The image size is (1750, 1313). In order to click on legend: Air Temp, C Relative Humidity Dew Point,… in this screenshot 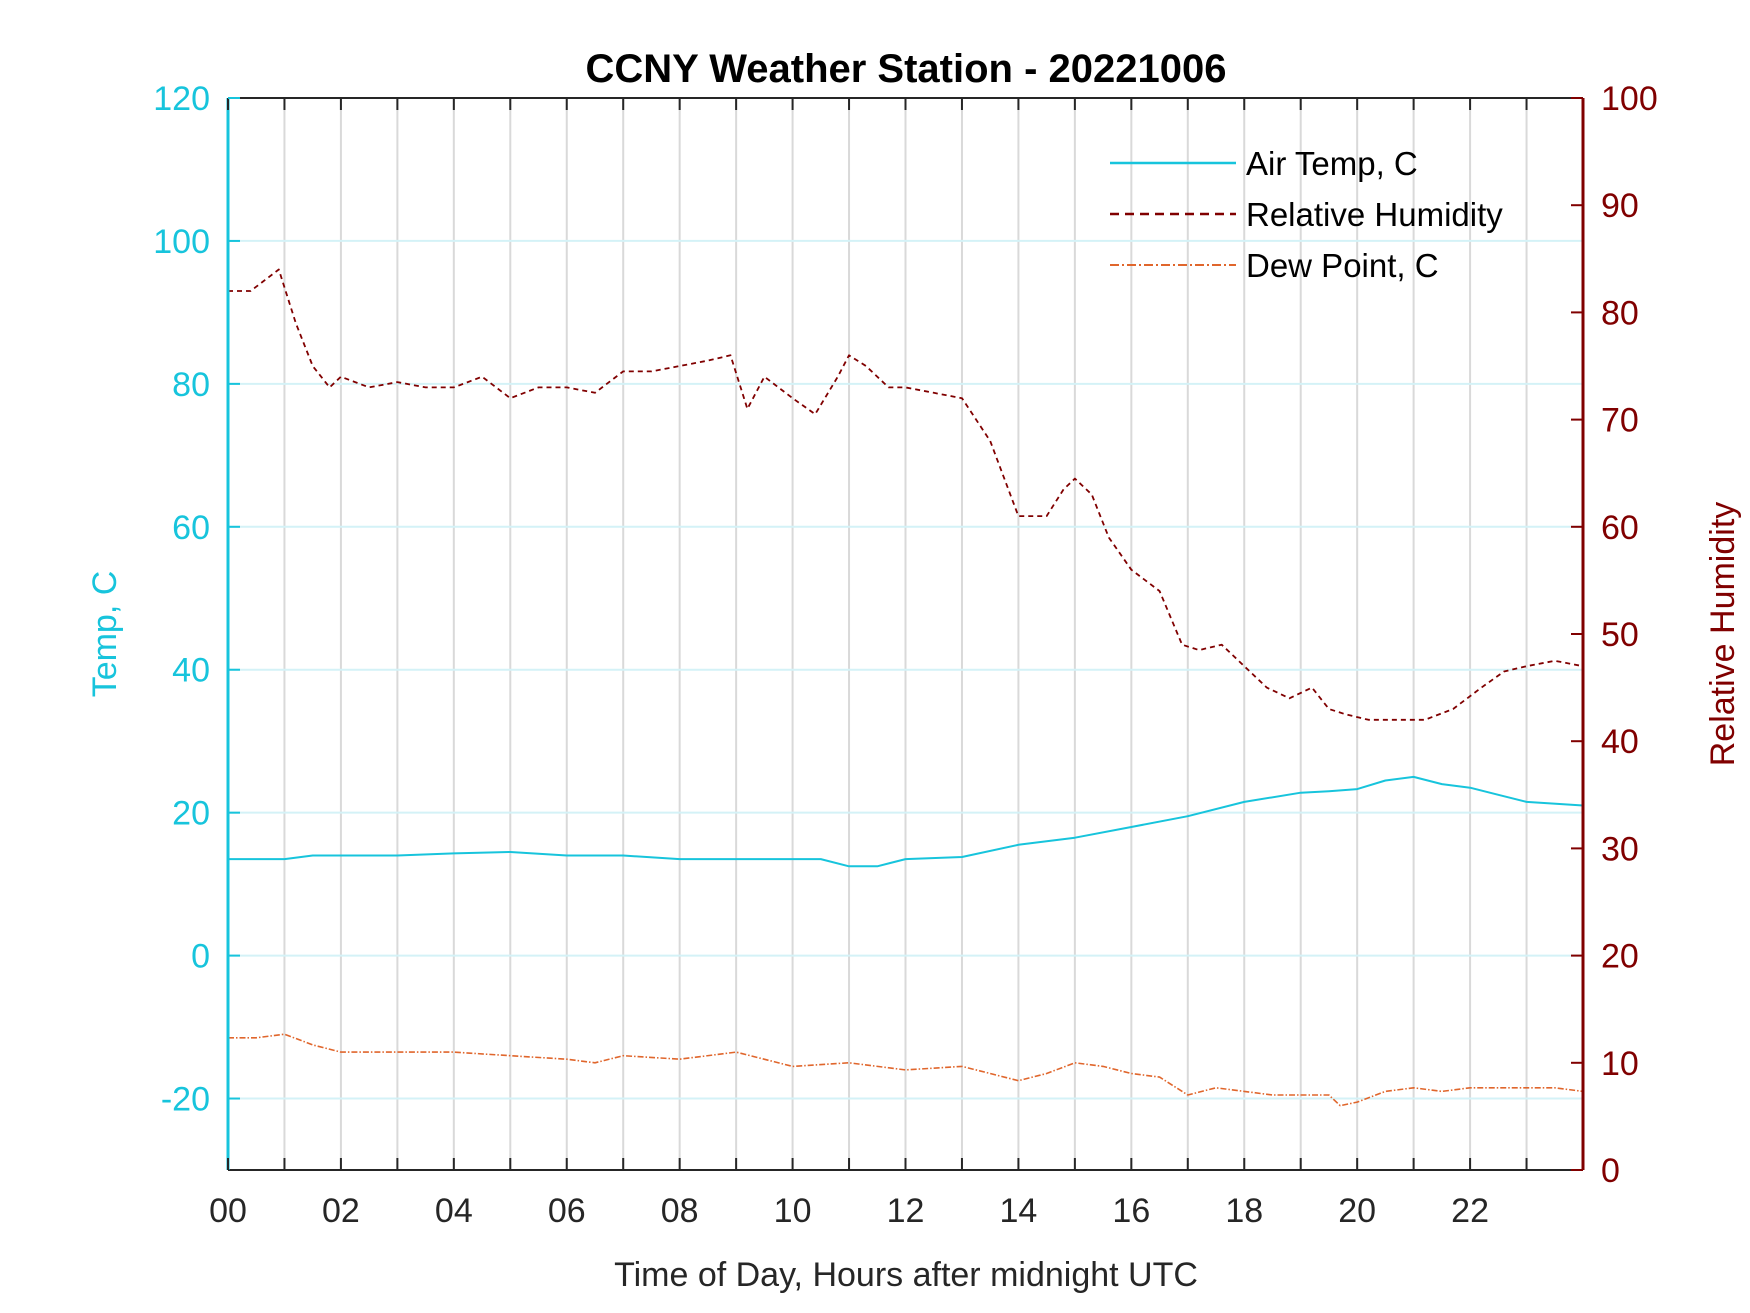, I will do `click(1306, 214)`.